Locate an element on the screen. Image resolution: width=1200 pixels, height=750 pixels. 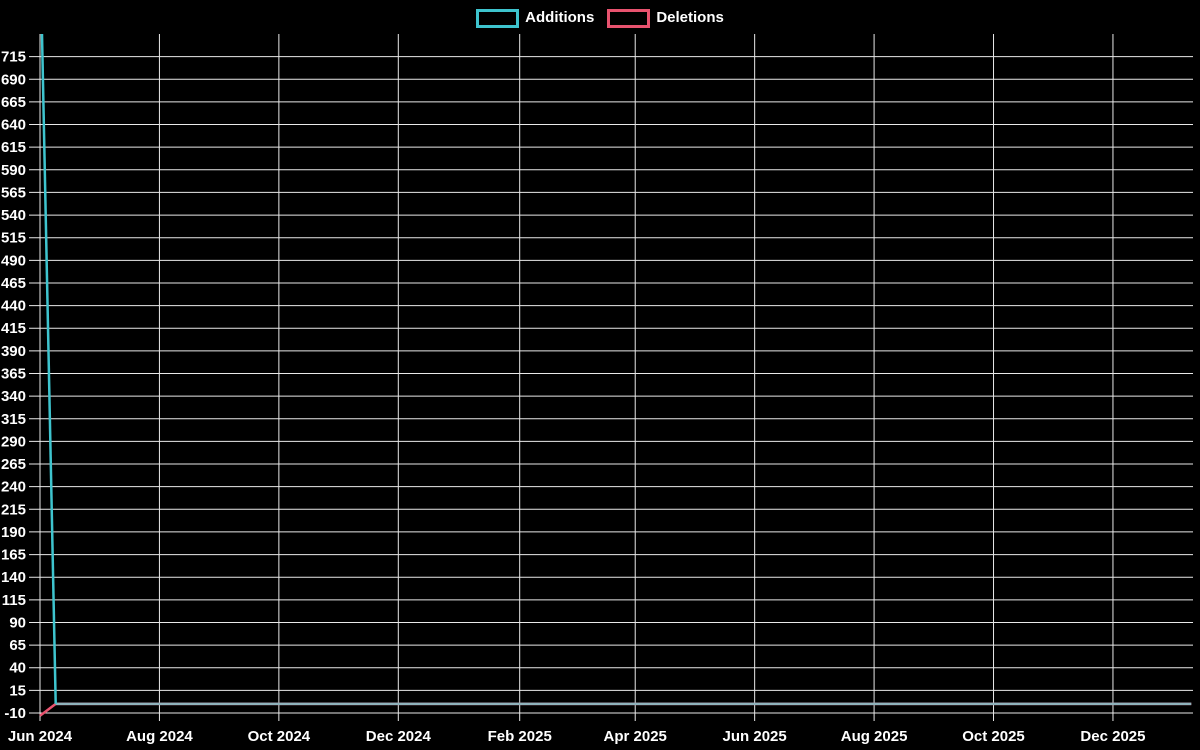
x-tick-label: Aug 2025 is located at coordinates (874, 736).